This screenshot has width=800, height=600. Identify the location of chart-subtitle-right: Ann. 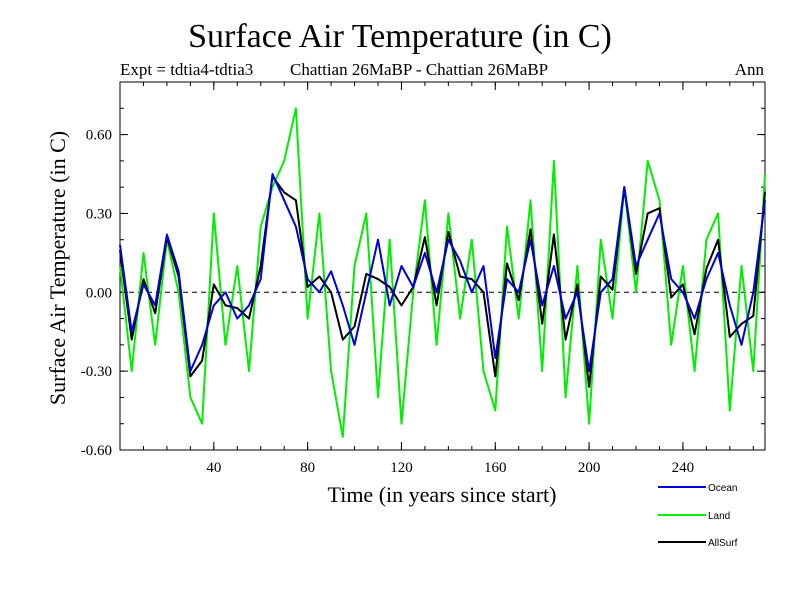
(749, 69).